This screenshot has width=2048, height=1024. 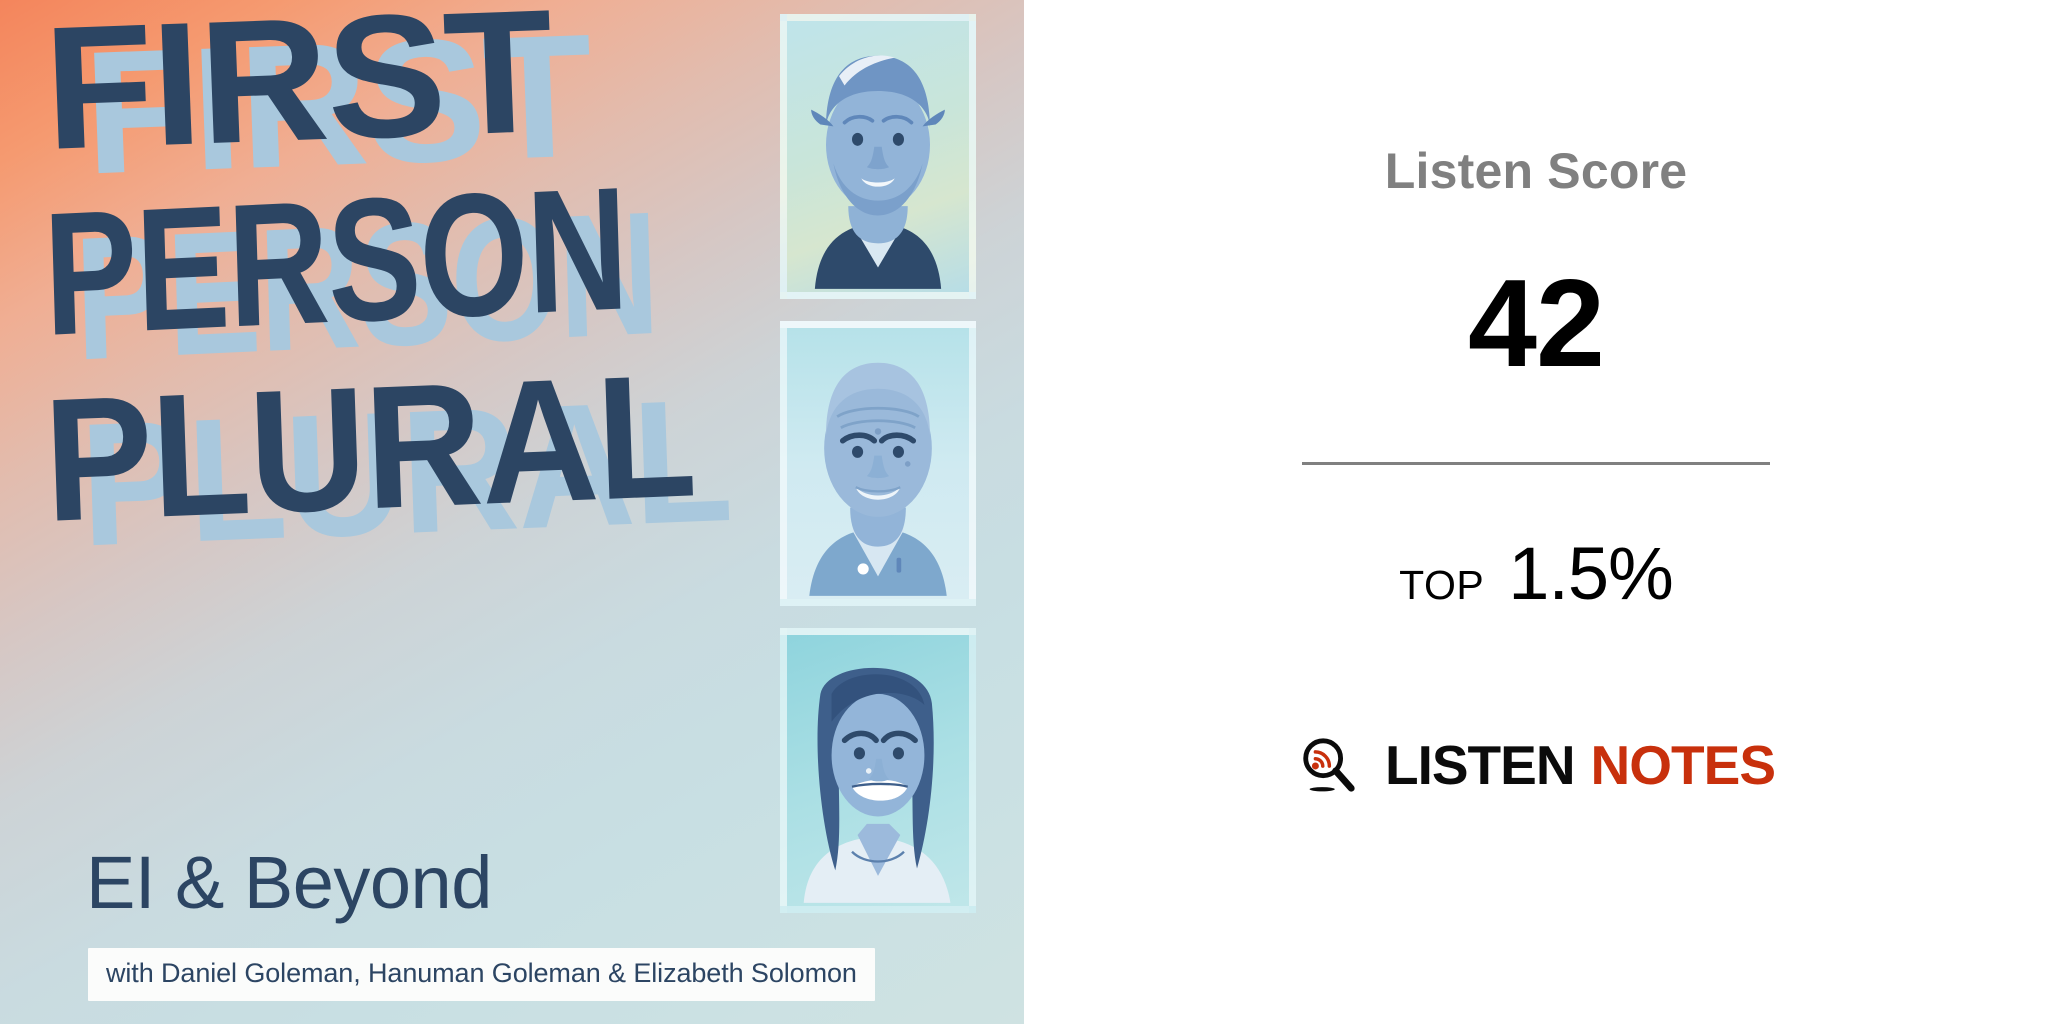 I want to click on cover-portrait-column, so click(x=878, y=463).